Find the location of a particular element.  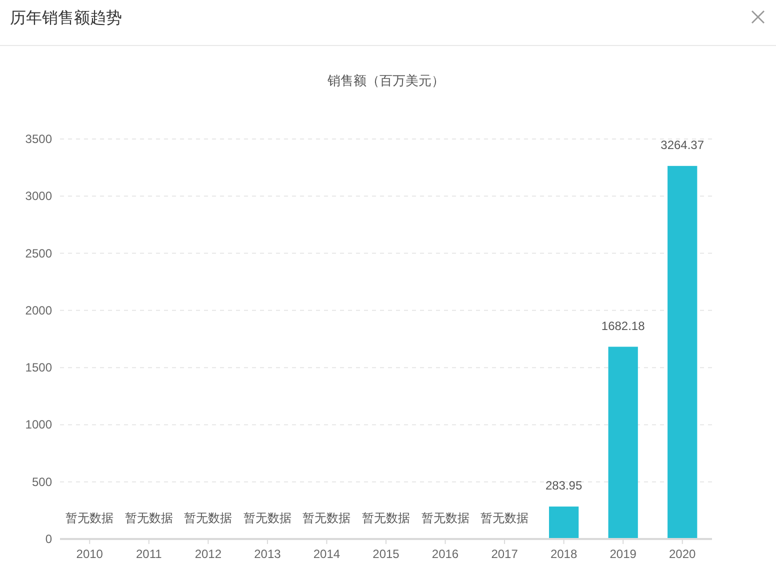

xtick-label: 2010 is located at coordinates (89, 554).